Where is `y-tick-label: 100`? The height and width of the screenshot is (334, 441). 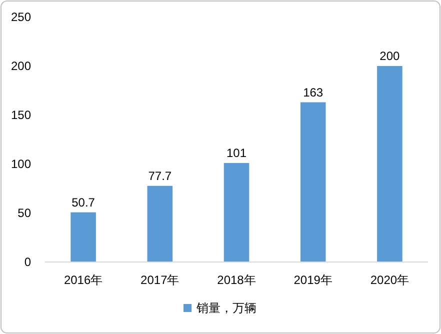 y-tick-label: 100 is located at coordinates (21, 164).